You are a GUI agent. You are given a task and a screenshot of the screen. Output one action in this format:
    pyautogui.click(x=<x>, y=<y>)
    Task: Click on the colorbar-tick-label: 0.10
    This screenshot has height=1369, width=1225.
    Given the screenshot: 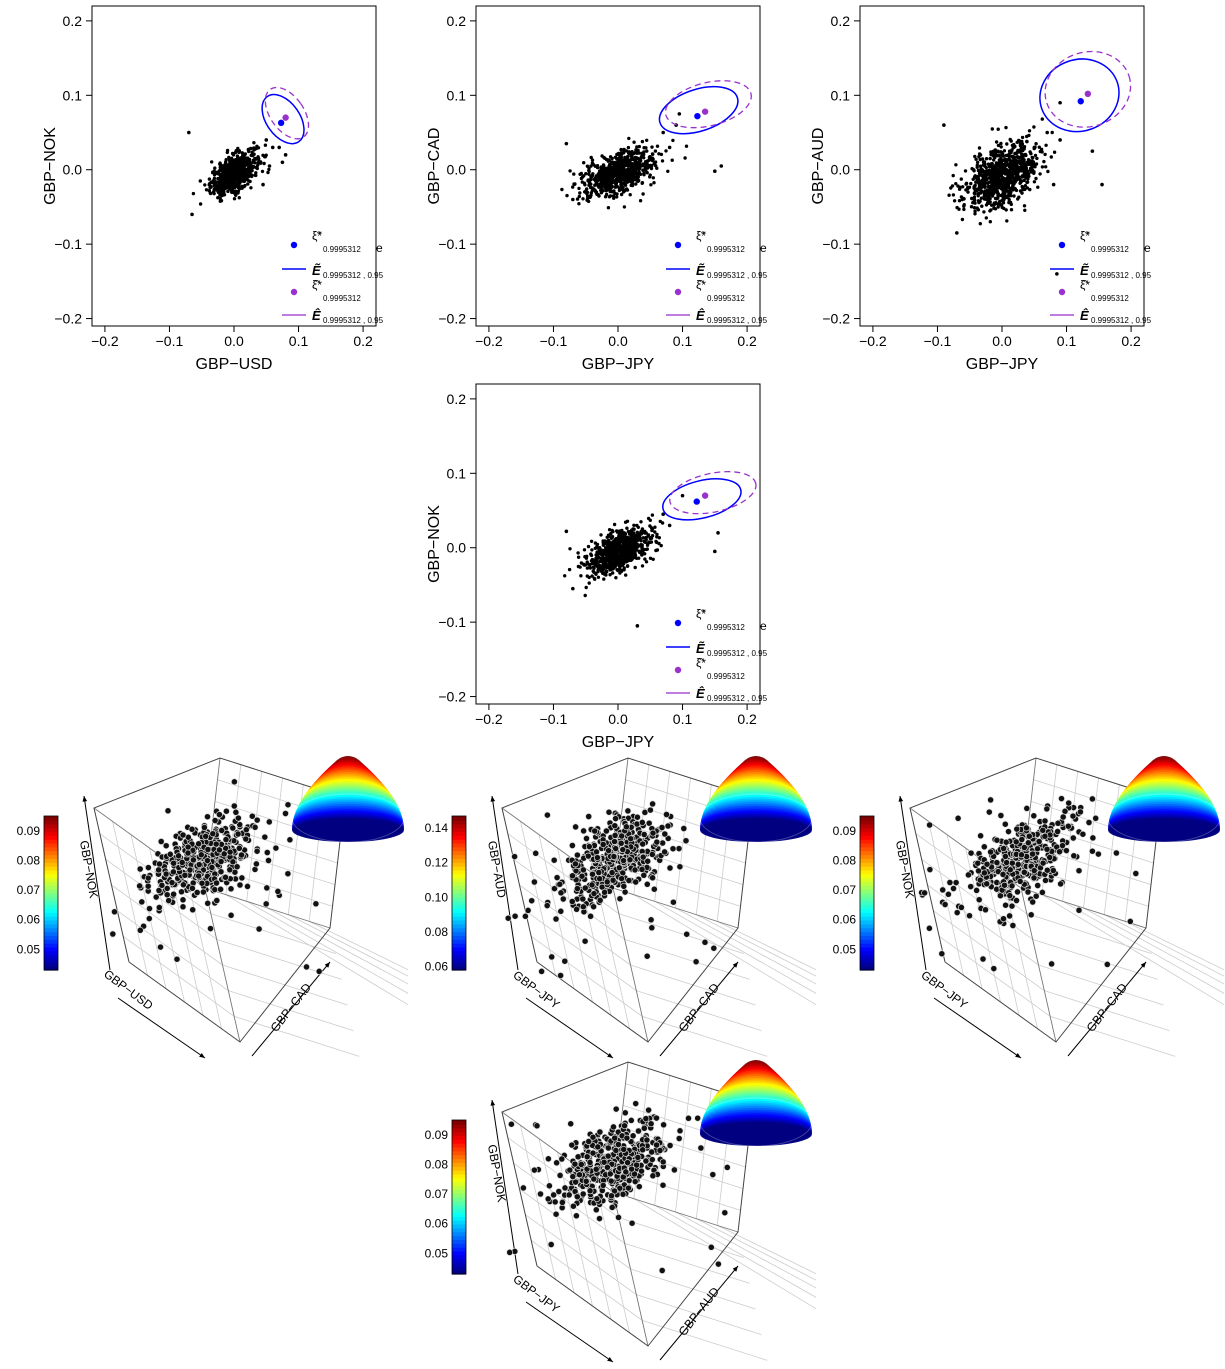 What is the action you would take?
    pyautogui.click(x=437, y=897)
    